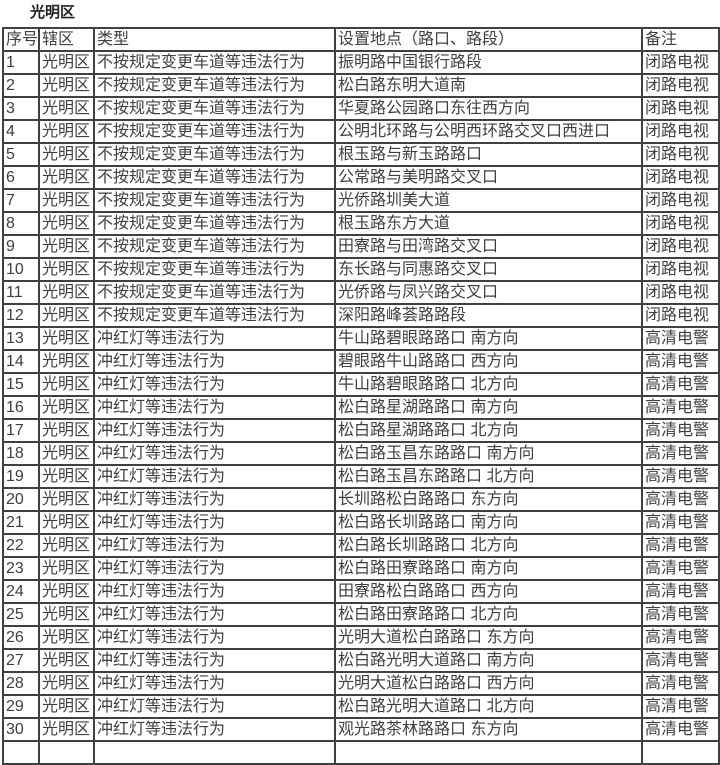 This screenshot has height=765, width=720. Describe the element at coordinates (21, 39) in the screenshot. I see `column-header-no: 序号` at that location.